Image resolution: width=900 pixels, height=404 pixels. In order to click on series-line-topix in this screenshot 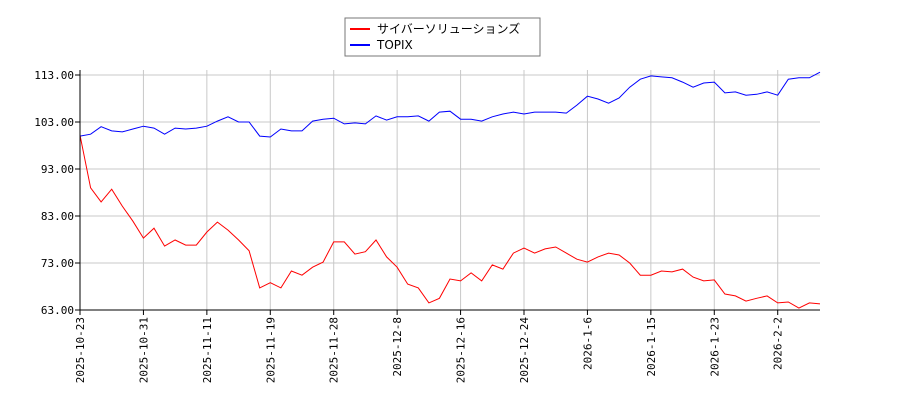, I will do `click(450, 104)`.